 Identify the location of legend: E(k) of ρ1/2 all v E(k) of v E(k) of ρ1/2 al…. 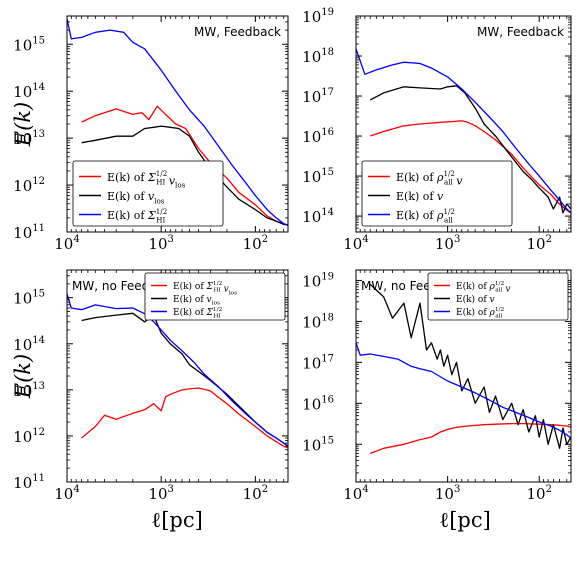
(437, 193).